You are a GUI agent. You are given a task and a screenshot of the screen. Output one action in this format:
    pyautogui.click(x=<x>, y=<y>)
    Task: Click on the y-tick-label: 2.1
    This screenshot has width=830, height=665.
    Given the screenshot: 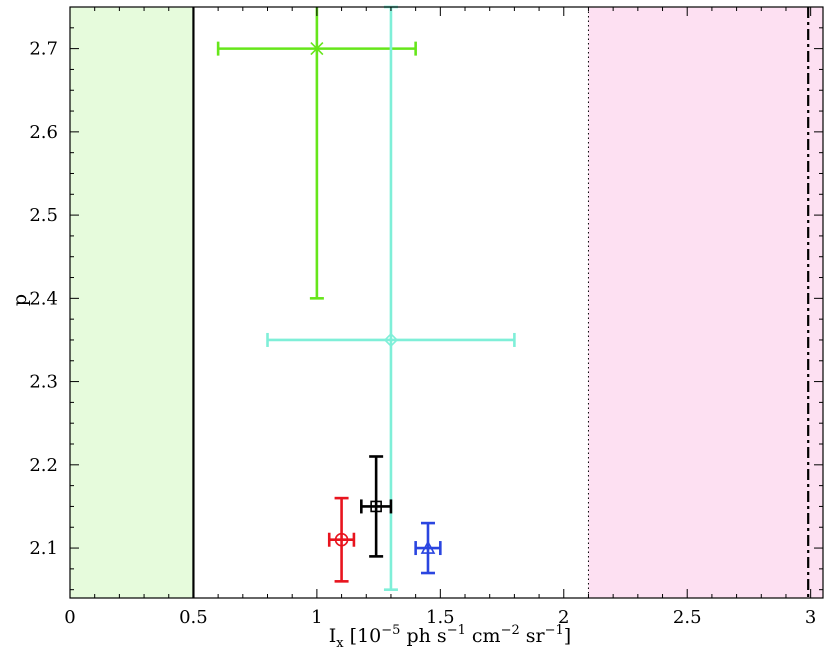 What is the action you would take?
    pyautogui.click(x=43, y=548)
    